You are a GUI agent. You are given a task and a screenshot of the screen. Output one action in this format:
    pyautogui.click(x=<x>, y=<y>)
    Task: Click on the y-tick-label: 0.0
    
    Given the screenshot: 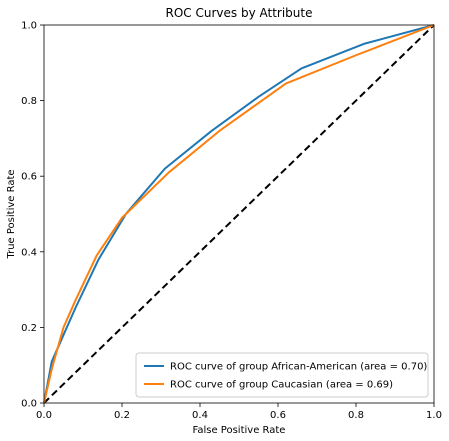 What is the action you would take?
    pyautogui.click(x=29, y=404)
    